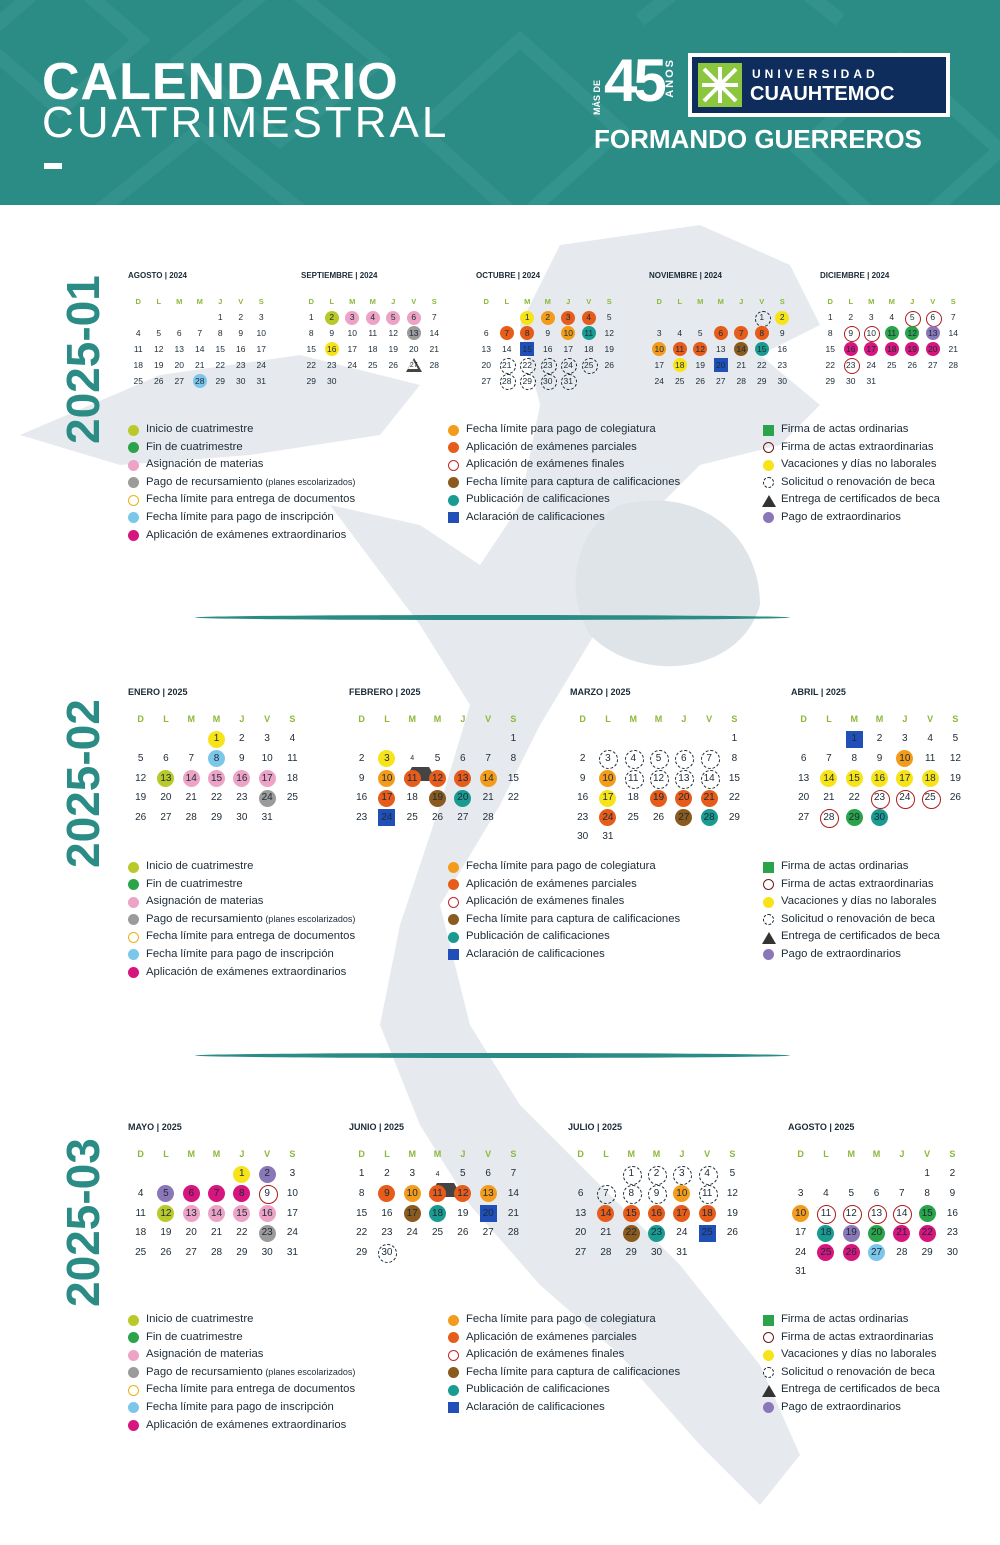 This screenshot has height=1545, width=1000. I want to click on day-cell: 8, so click(631, 1194).